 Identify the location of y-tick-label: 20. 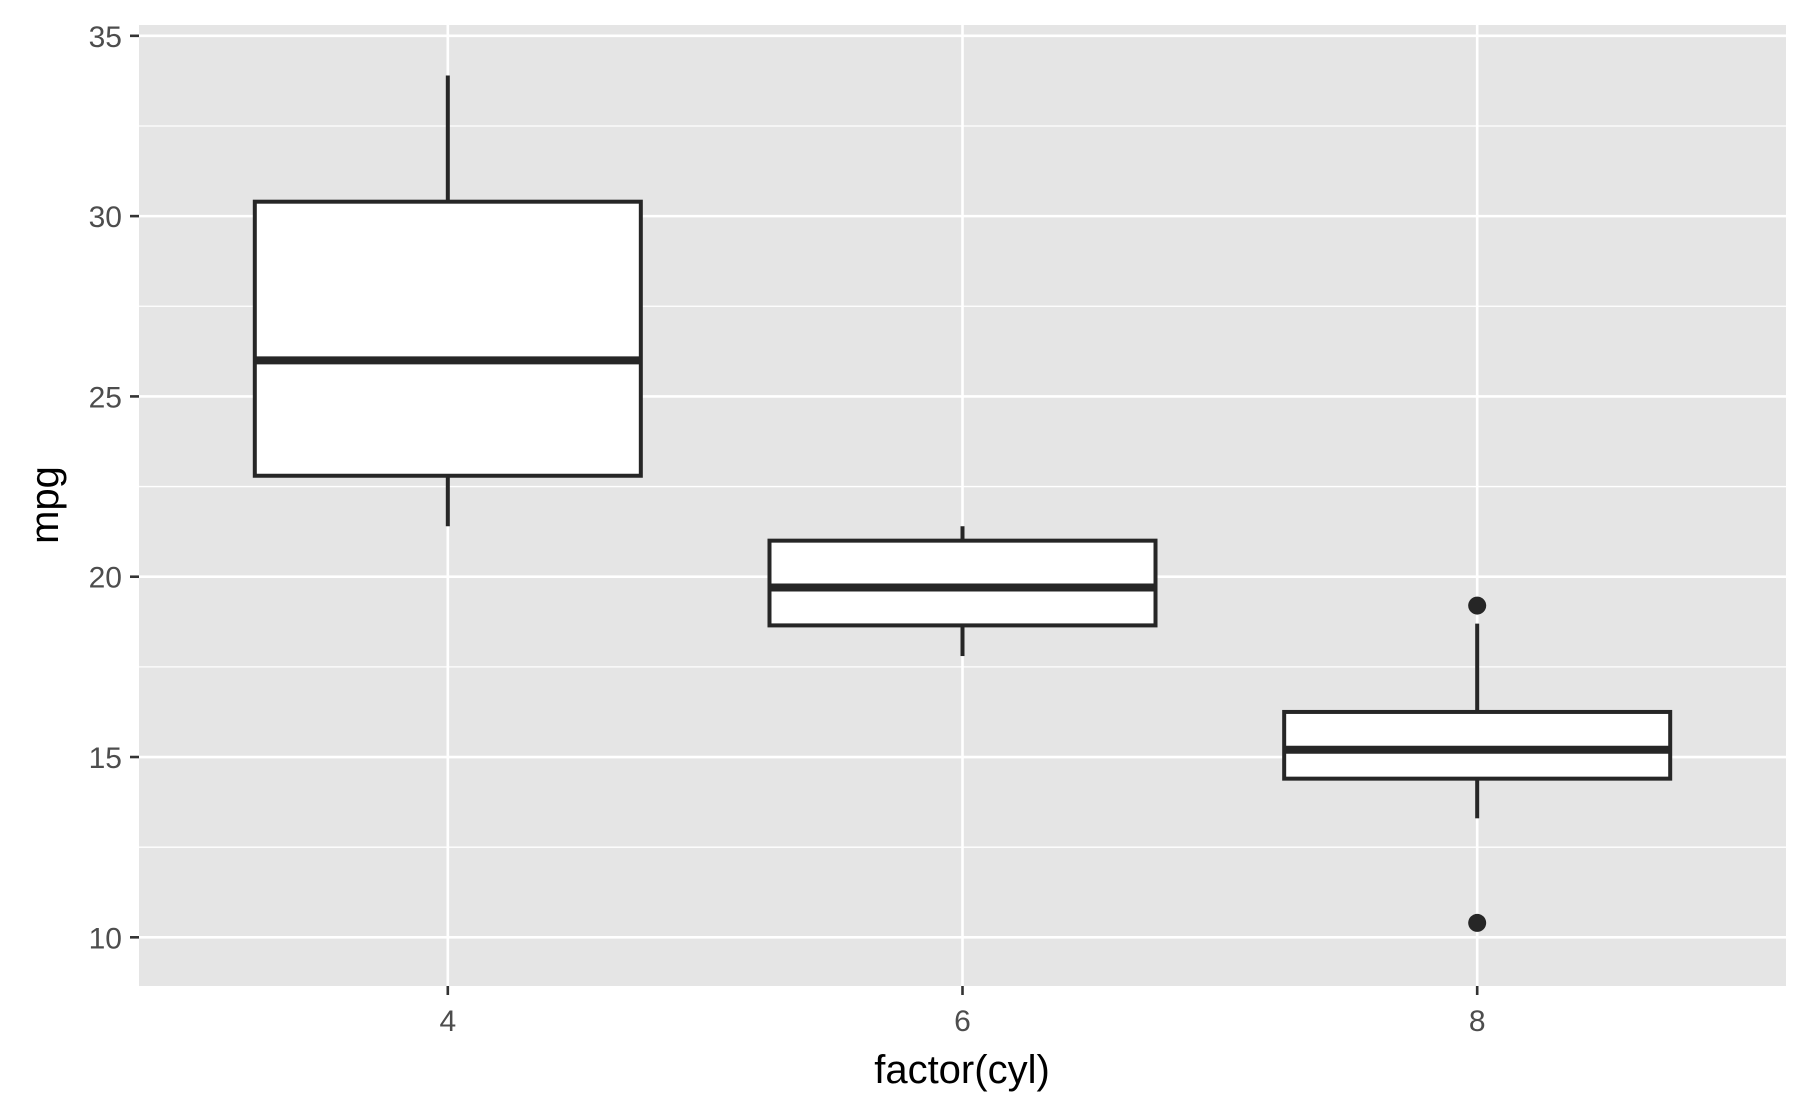
(105, 578).